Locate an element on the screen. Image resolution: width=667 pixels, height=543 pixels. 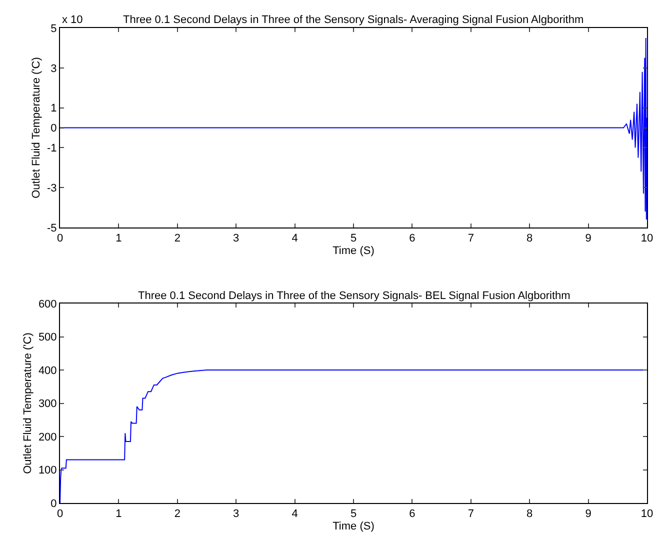
y-tick-label: 5 is located at coordinates (53, 28).